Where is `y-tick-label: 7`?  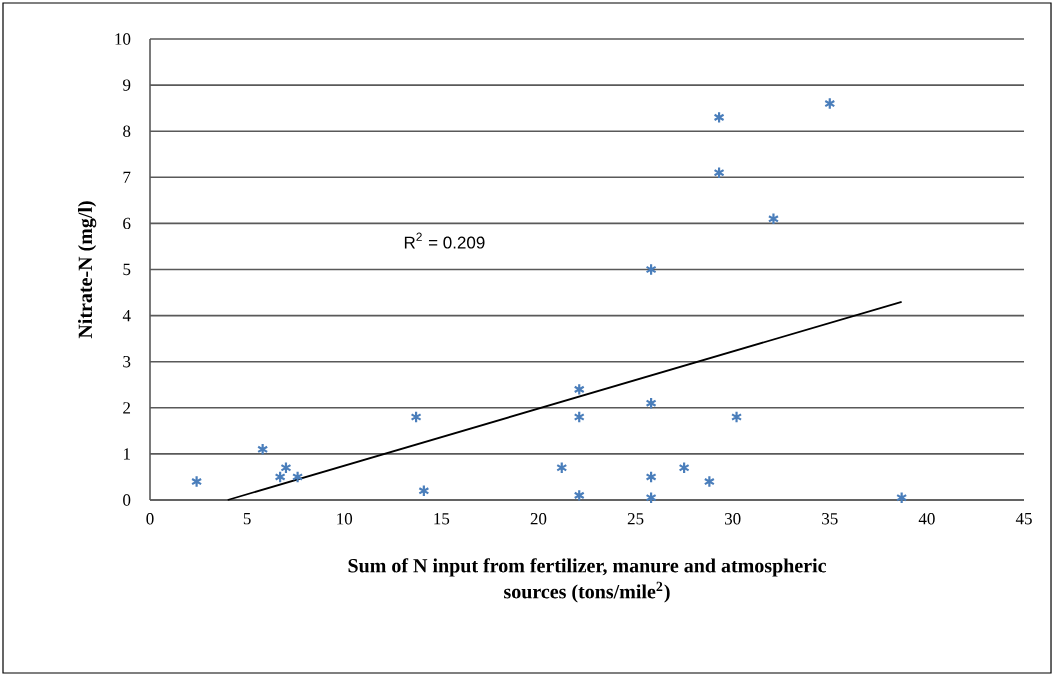
y-tick-label: 7 is located at coordinates (127, 177).